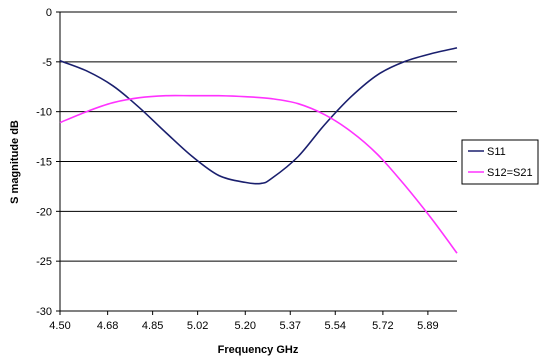  Describe the element at coordinates (44, 113) in the screenshot. I see `y-tick-label: -10` at that location.